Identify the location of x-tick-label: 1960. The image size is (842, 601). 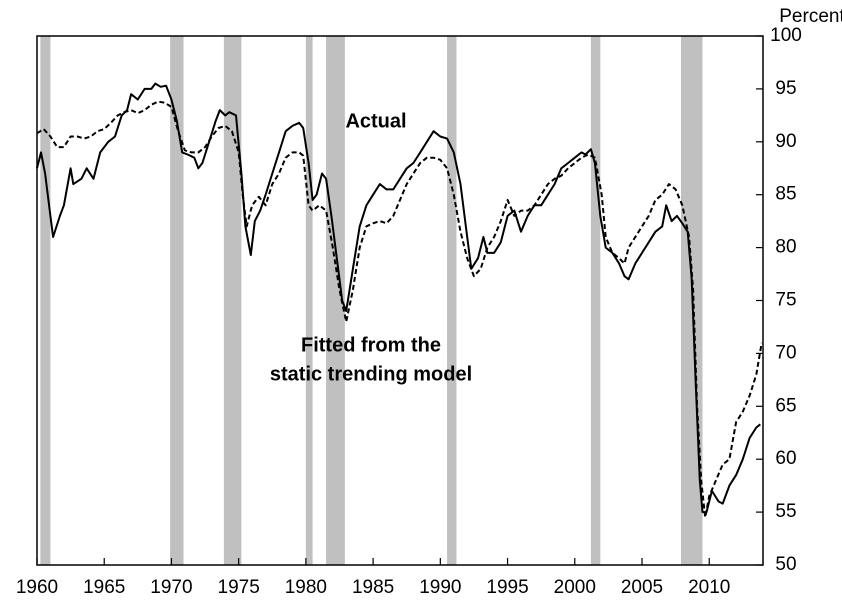
(37, 587).